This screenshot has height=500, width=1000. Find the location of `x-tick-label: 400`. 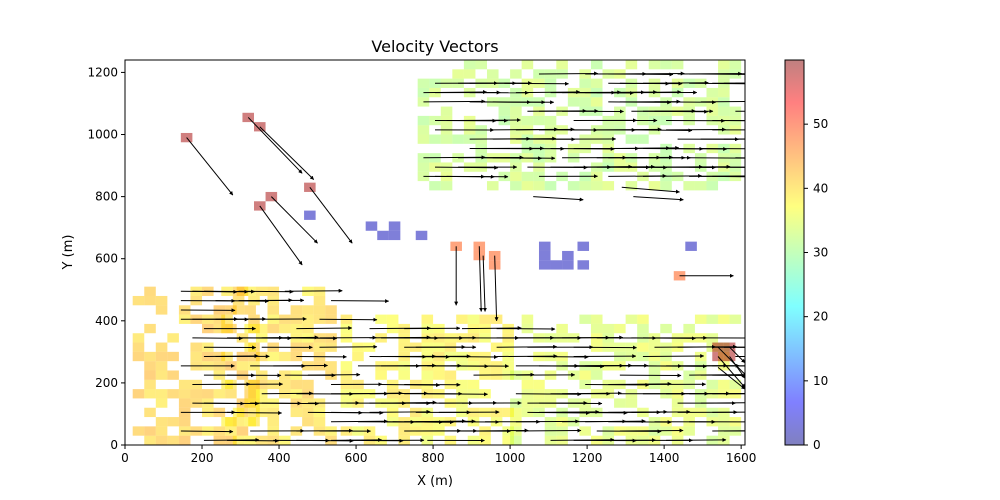

x-tick-label: 400 is located at coordinates (279, 458).